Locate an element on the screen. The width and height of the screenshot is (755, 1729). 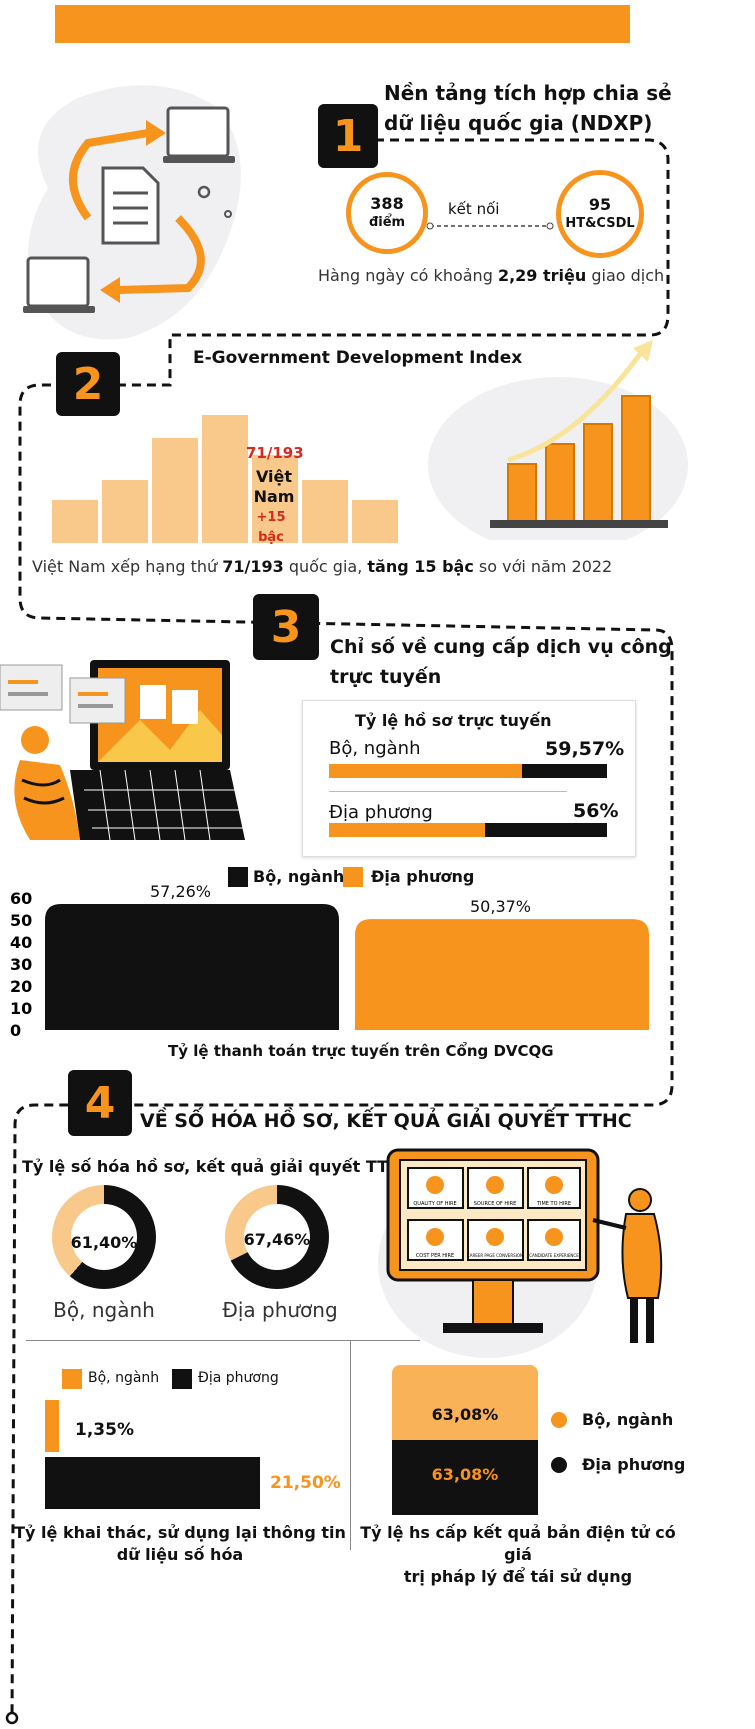
pay-legend2-swatch is located at coordinates (353, 877).